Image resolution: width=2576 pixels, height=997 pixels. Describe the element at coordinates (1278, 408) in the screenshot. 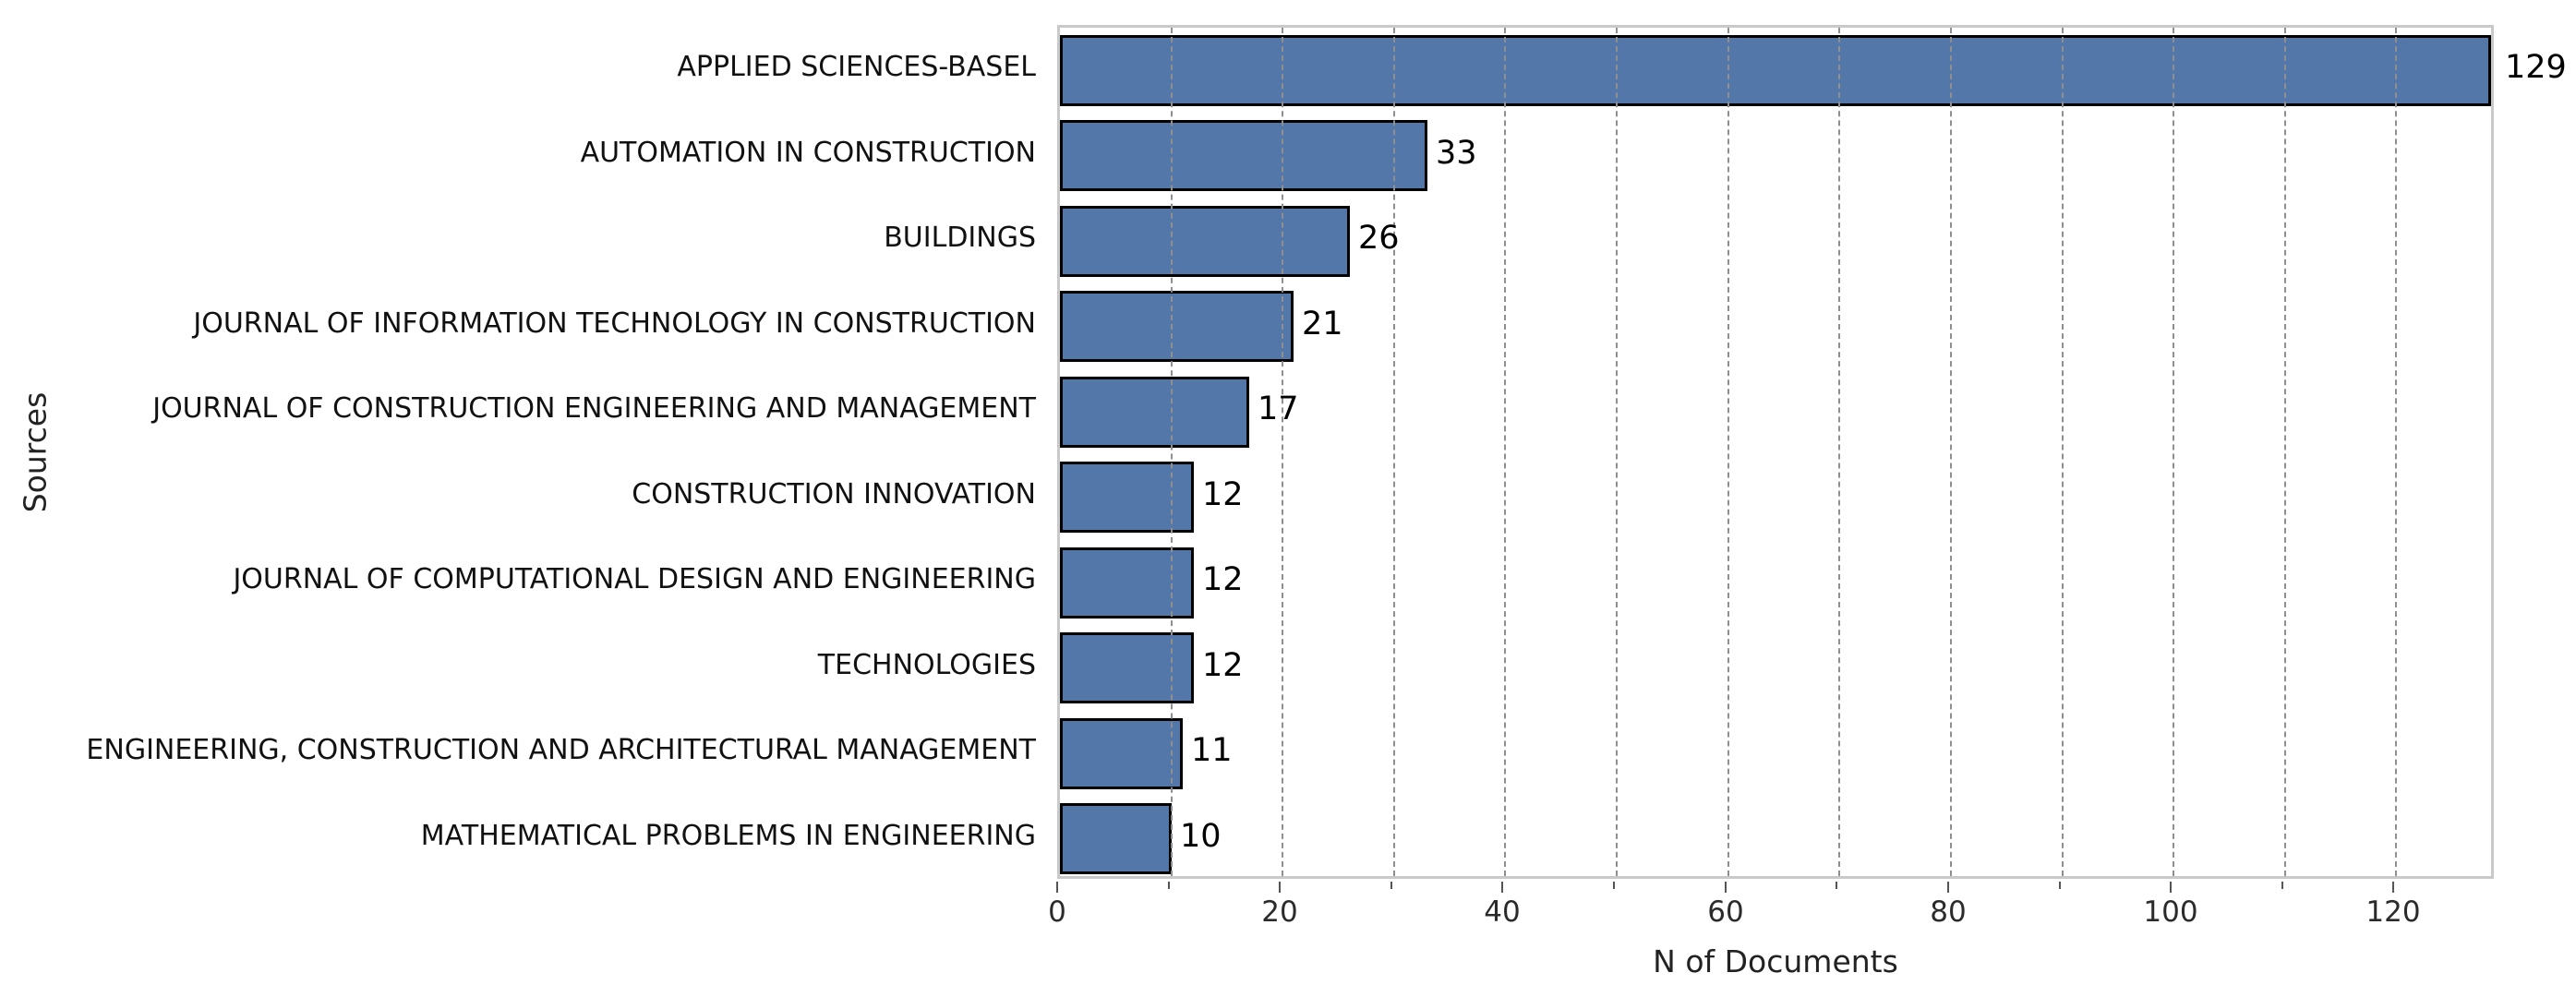

I see `value-label: 17` at that location.